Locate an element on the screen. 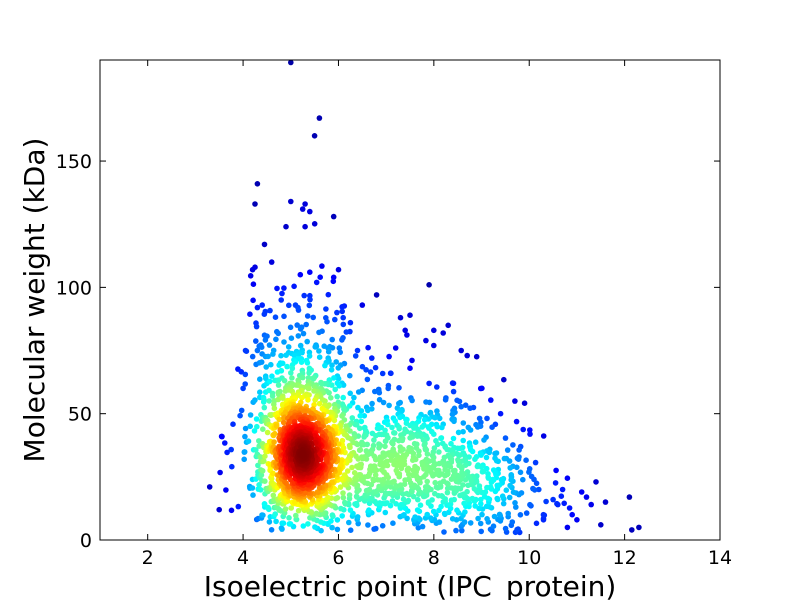  y-axis-label: Molecular weight (kDa) is located at coordinates (34, 300).